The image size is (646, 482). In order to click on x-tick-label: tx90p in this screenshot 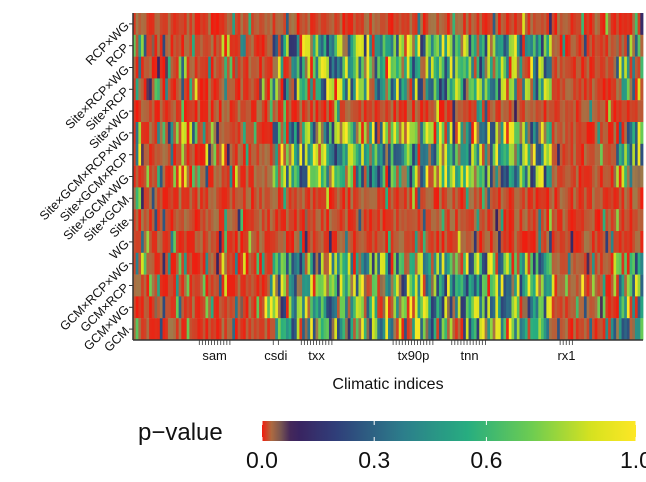, I will do `click(414, 355)`.